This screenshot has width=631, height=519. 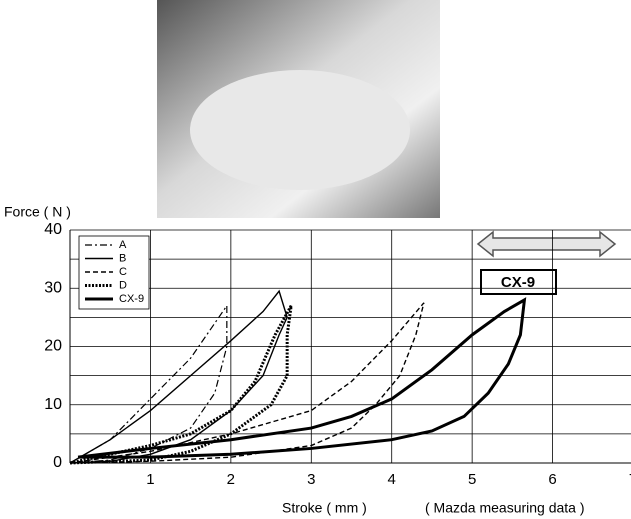 I want to click on x-tick-label: 3, so click(x=311, y=479).